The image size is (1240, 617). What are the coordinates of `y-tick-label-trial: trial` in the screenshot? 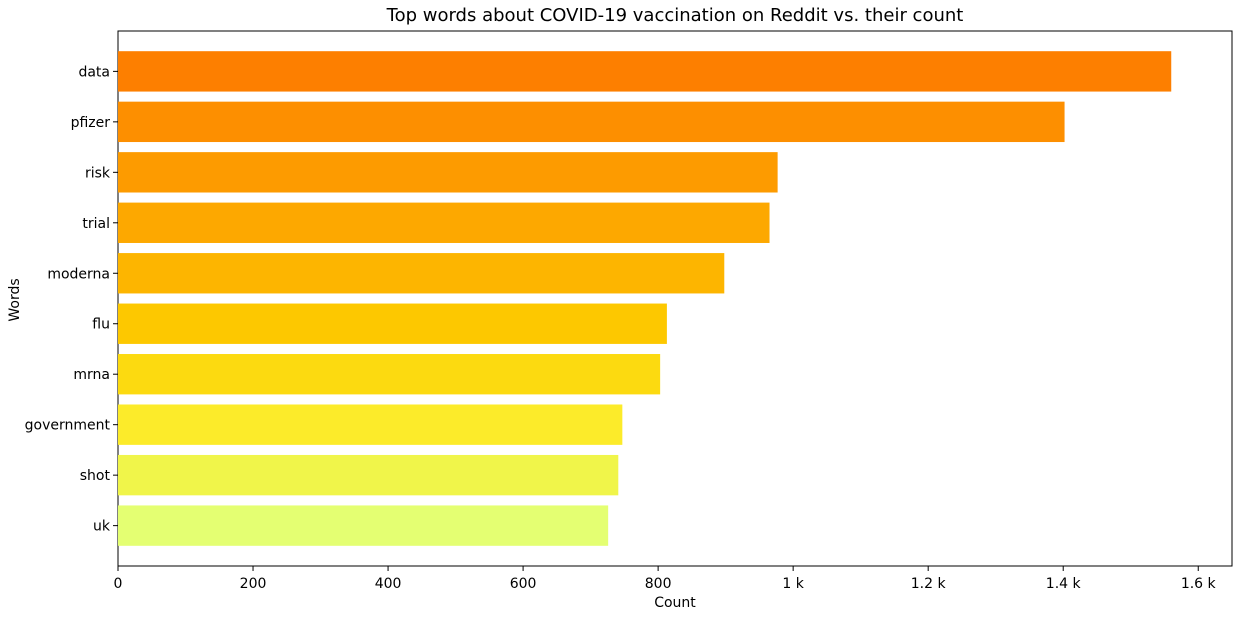 It's located at (96, 224).